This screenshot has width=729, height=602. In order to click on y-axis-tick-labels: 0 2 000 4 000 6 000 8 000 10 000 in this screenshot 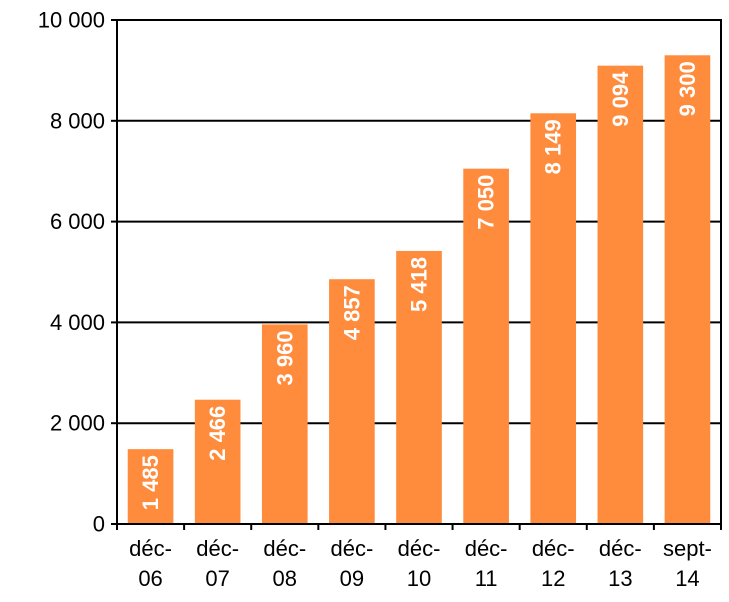, I will do `click(77, 272)`.